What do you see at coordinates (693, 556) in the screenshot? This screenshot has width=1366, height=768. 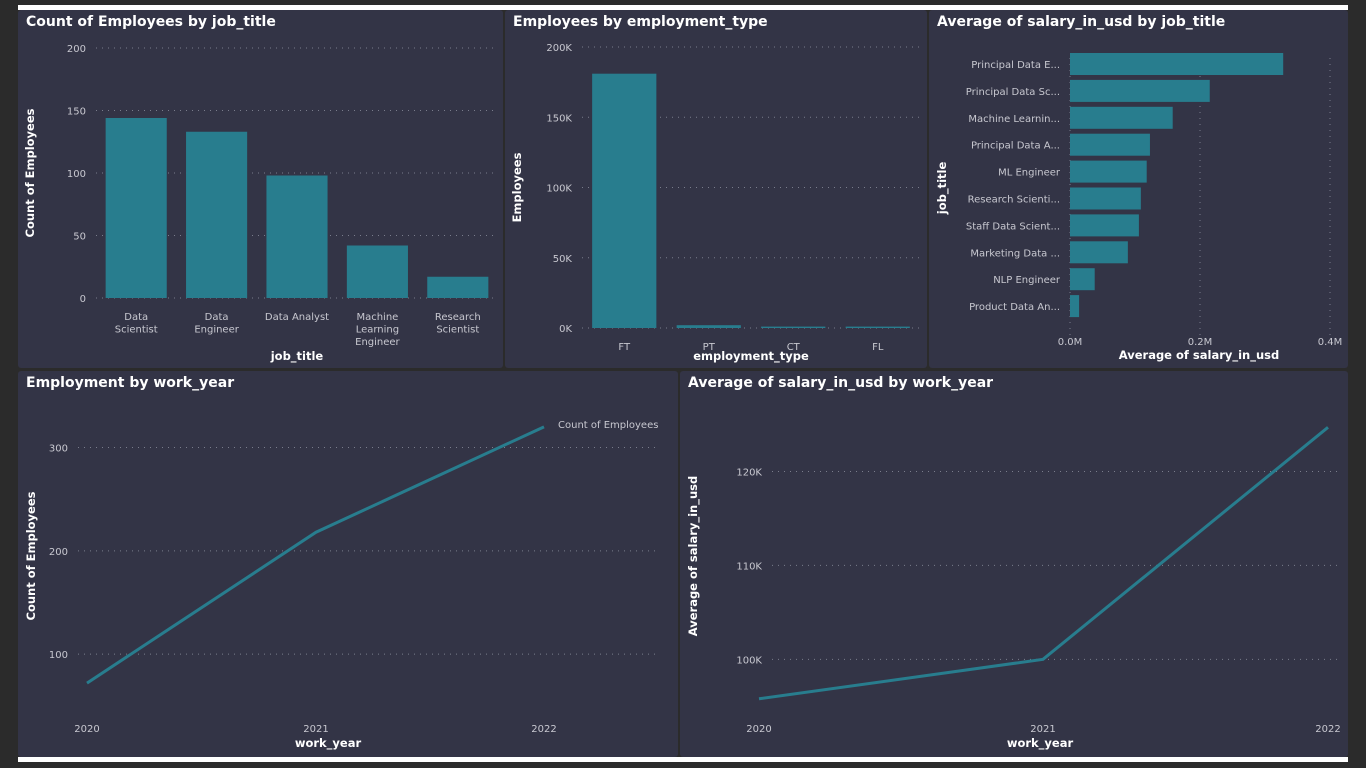 I see `y-axis-title: Average of salary_in_usd` at bounding box center [693, 556].